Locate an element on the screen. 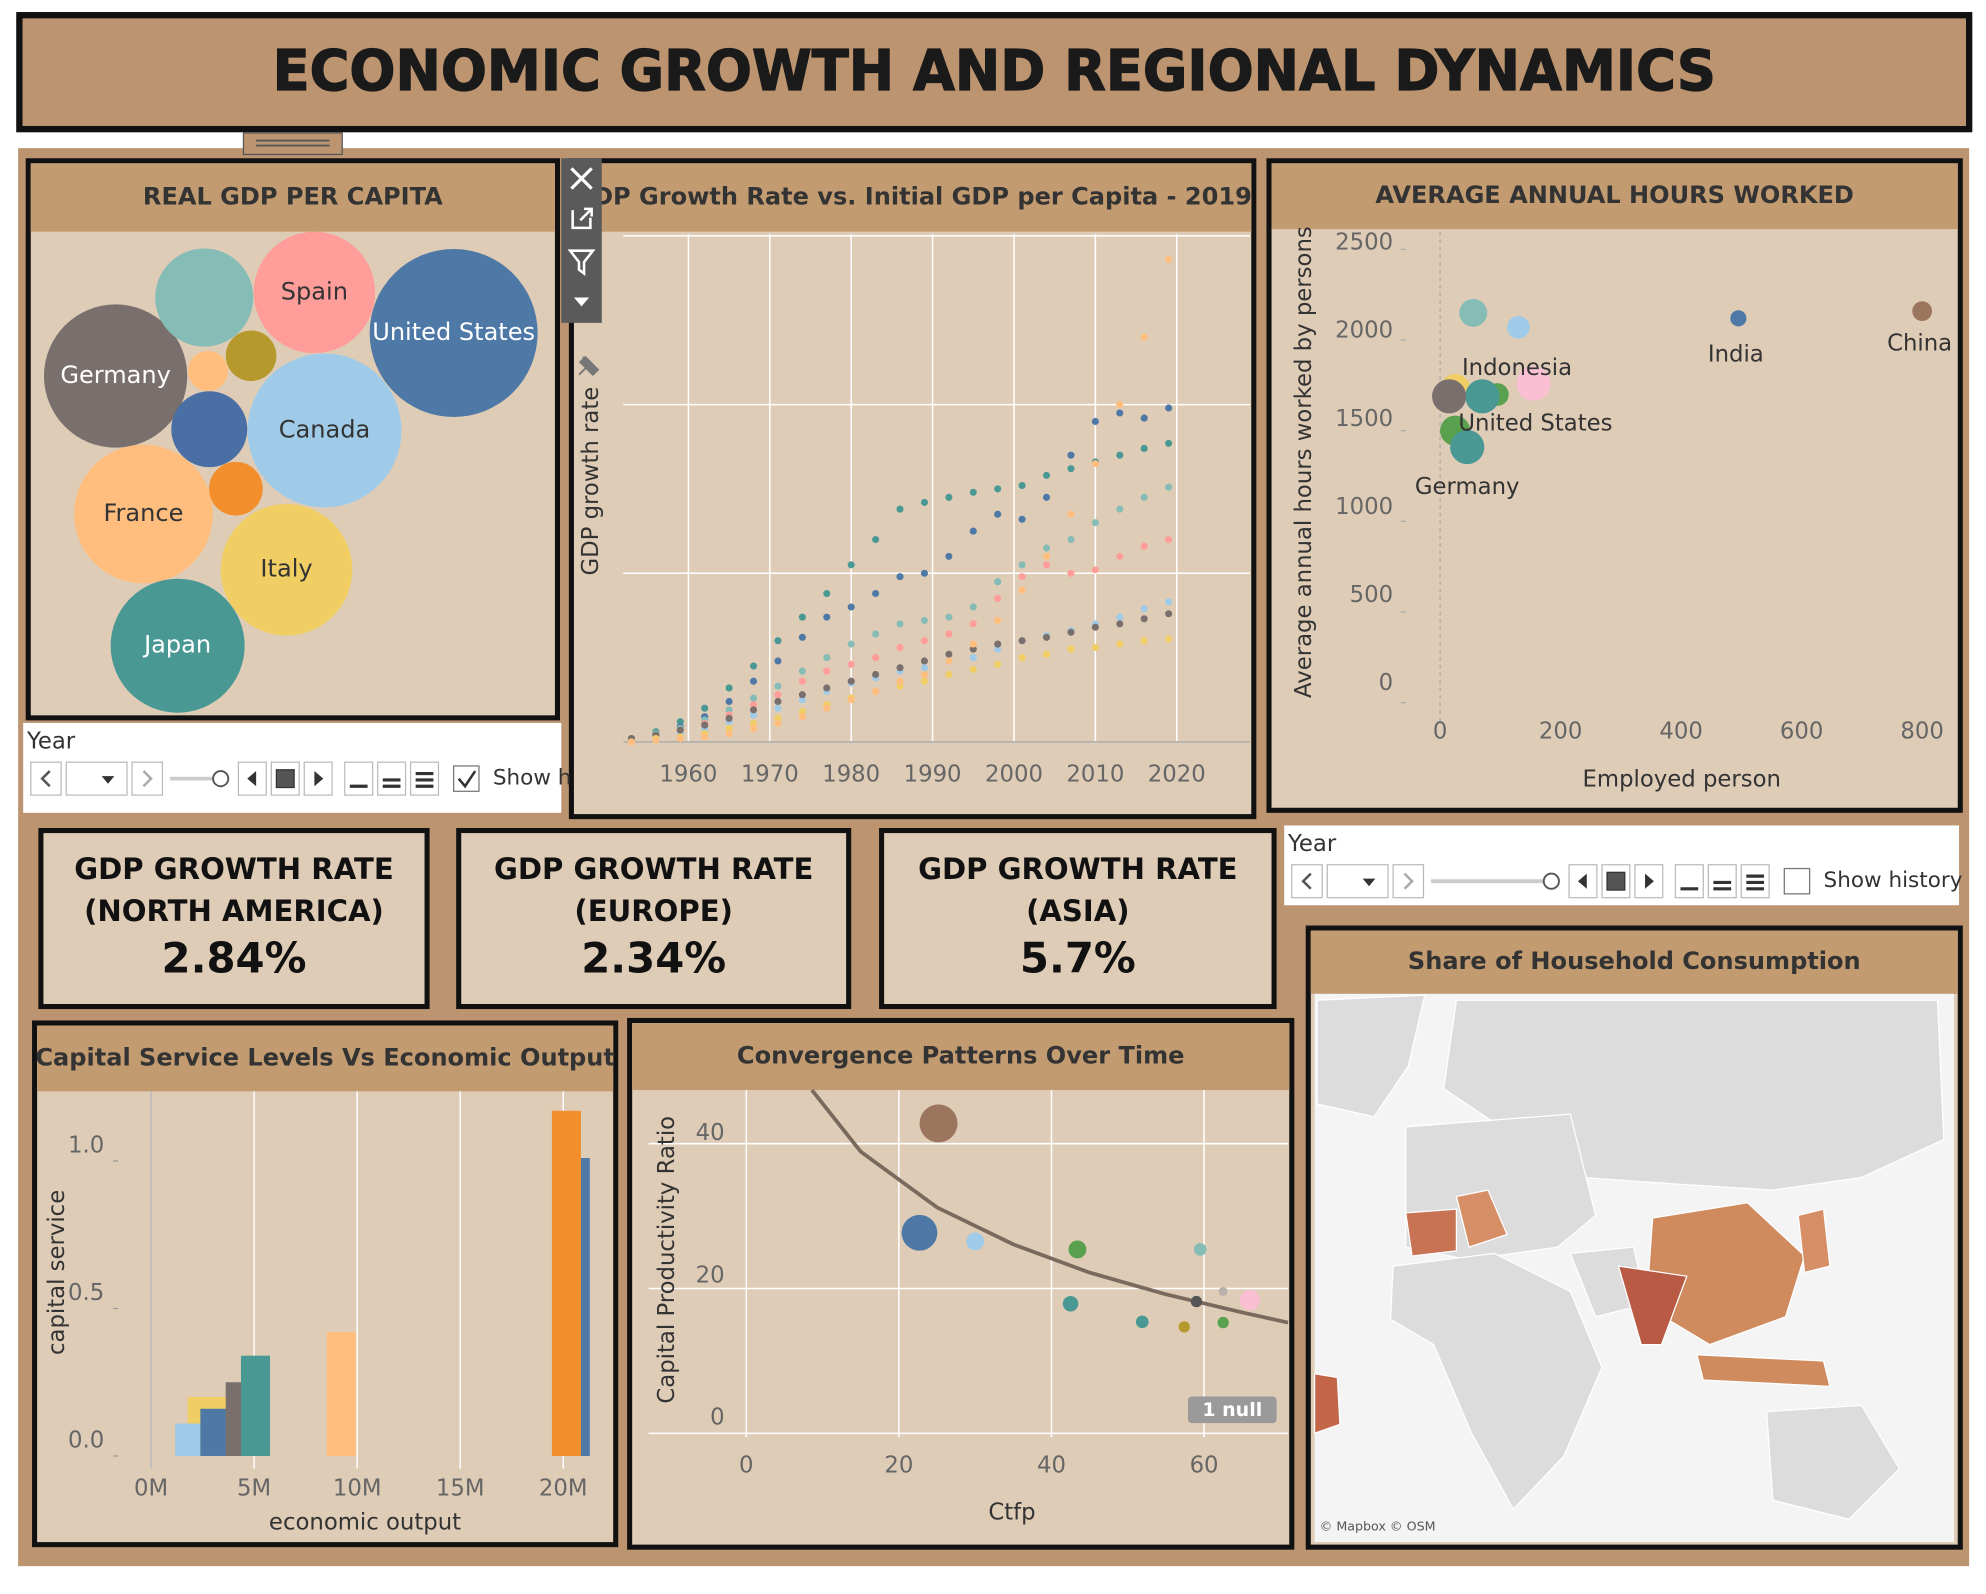 The width and height of the screenshot is (1986, 1594). x-tick-label: 20M is located at coordinates (563, 1488).